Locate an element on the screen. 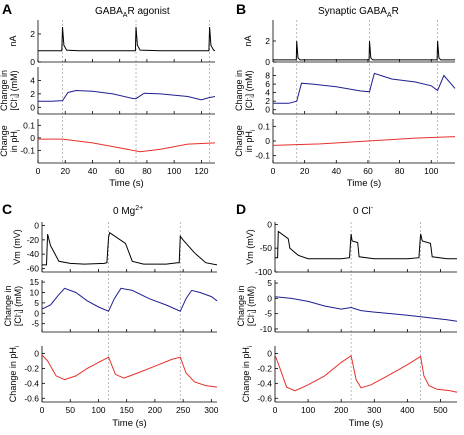 This screenshot has height=435, width=464. ylabel-d-ph: Change in pHi is located at coordinates (247, 374).